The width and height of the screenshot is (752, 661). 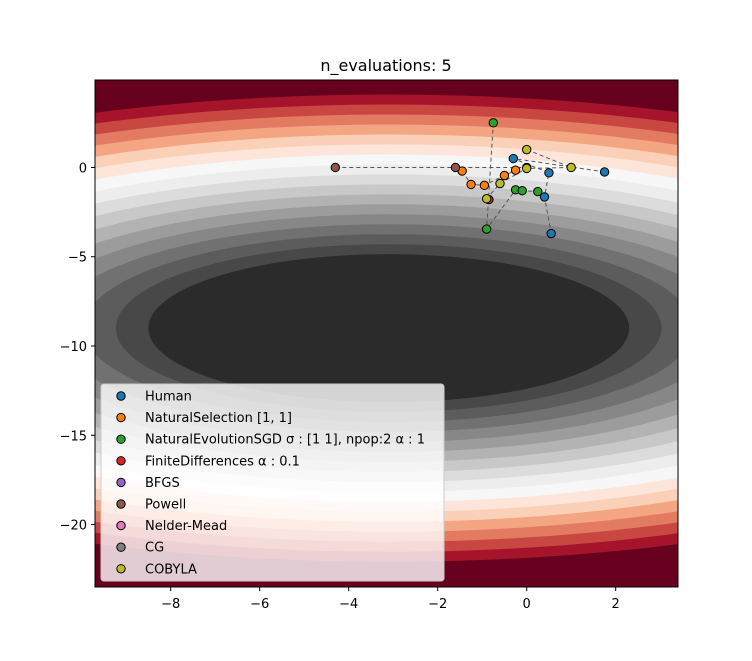 I want to click on legend-label: BFGS, so click(x=162, y=483).